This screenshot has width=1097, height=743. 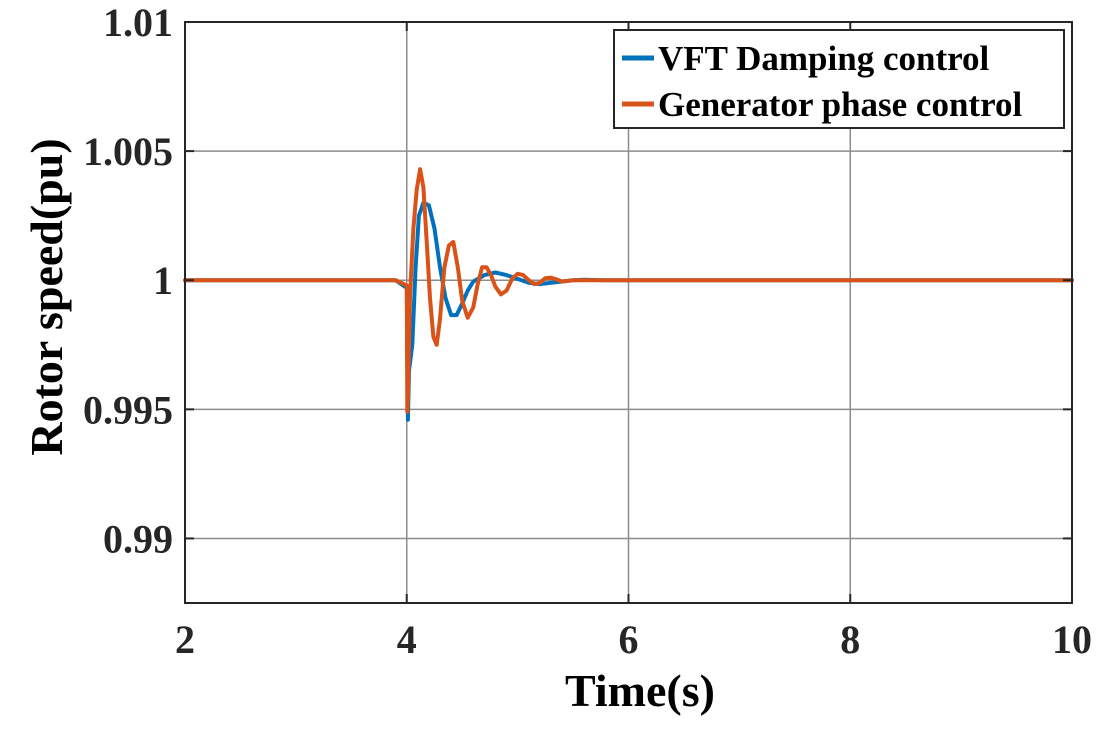 What do you see at coordinates (840, 104) in the screenshot?
I see `legend-label: Generator phase control` at bounding box center [840, 104].